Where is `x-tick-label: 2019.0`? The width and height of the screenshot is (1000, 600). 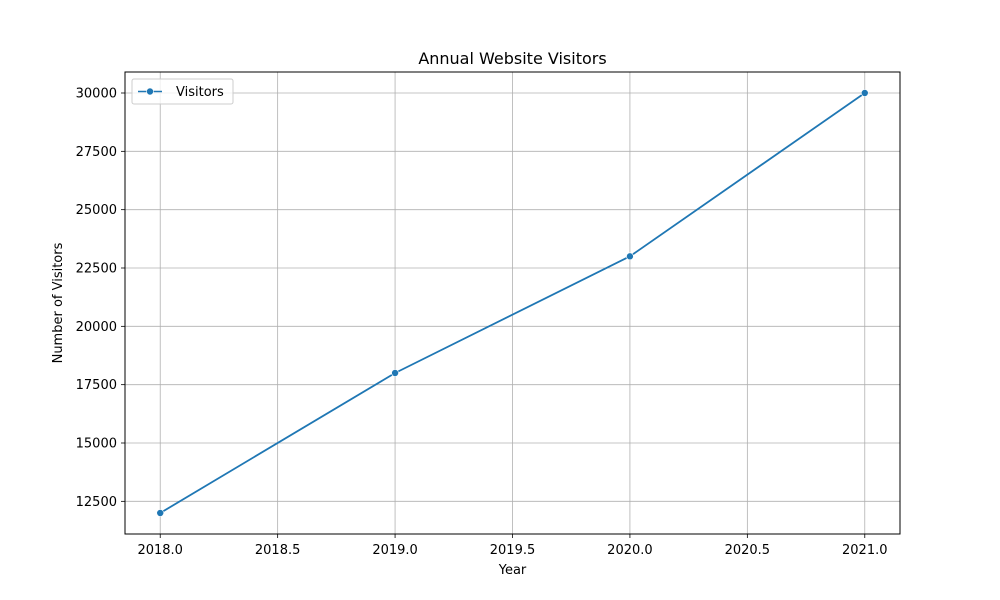 x-tick-label: 2019.0 is located at coordinates (395, 550).